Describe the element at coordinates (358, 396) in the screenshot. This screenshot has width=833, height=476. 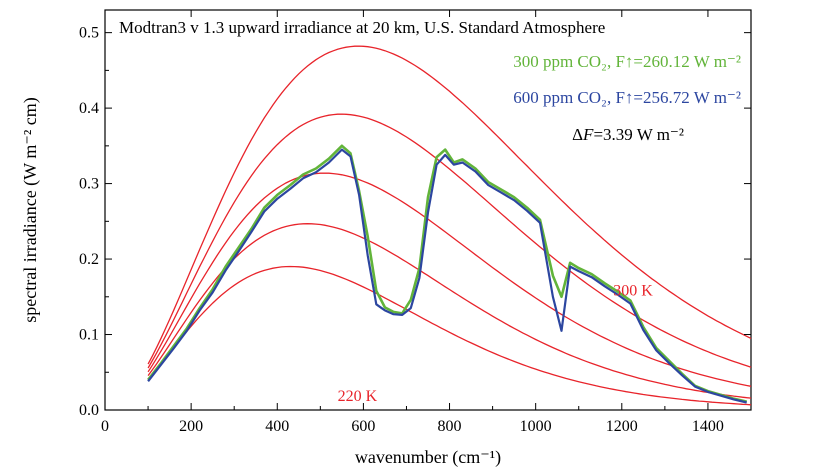
I see `curve-label-220k: 220 K` at that location.